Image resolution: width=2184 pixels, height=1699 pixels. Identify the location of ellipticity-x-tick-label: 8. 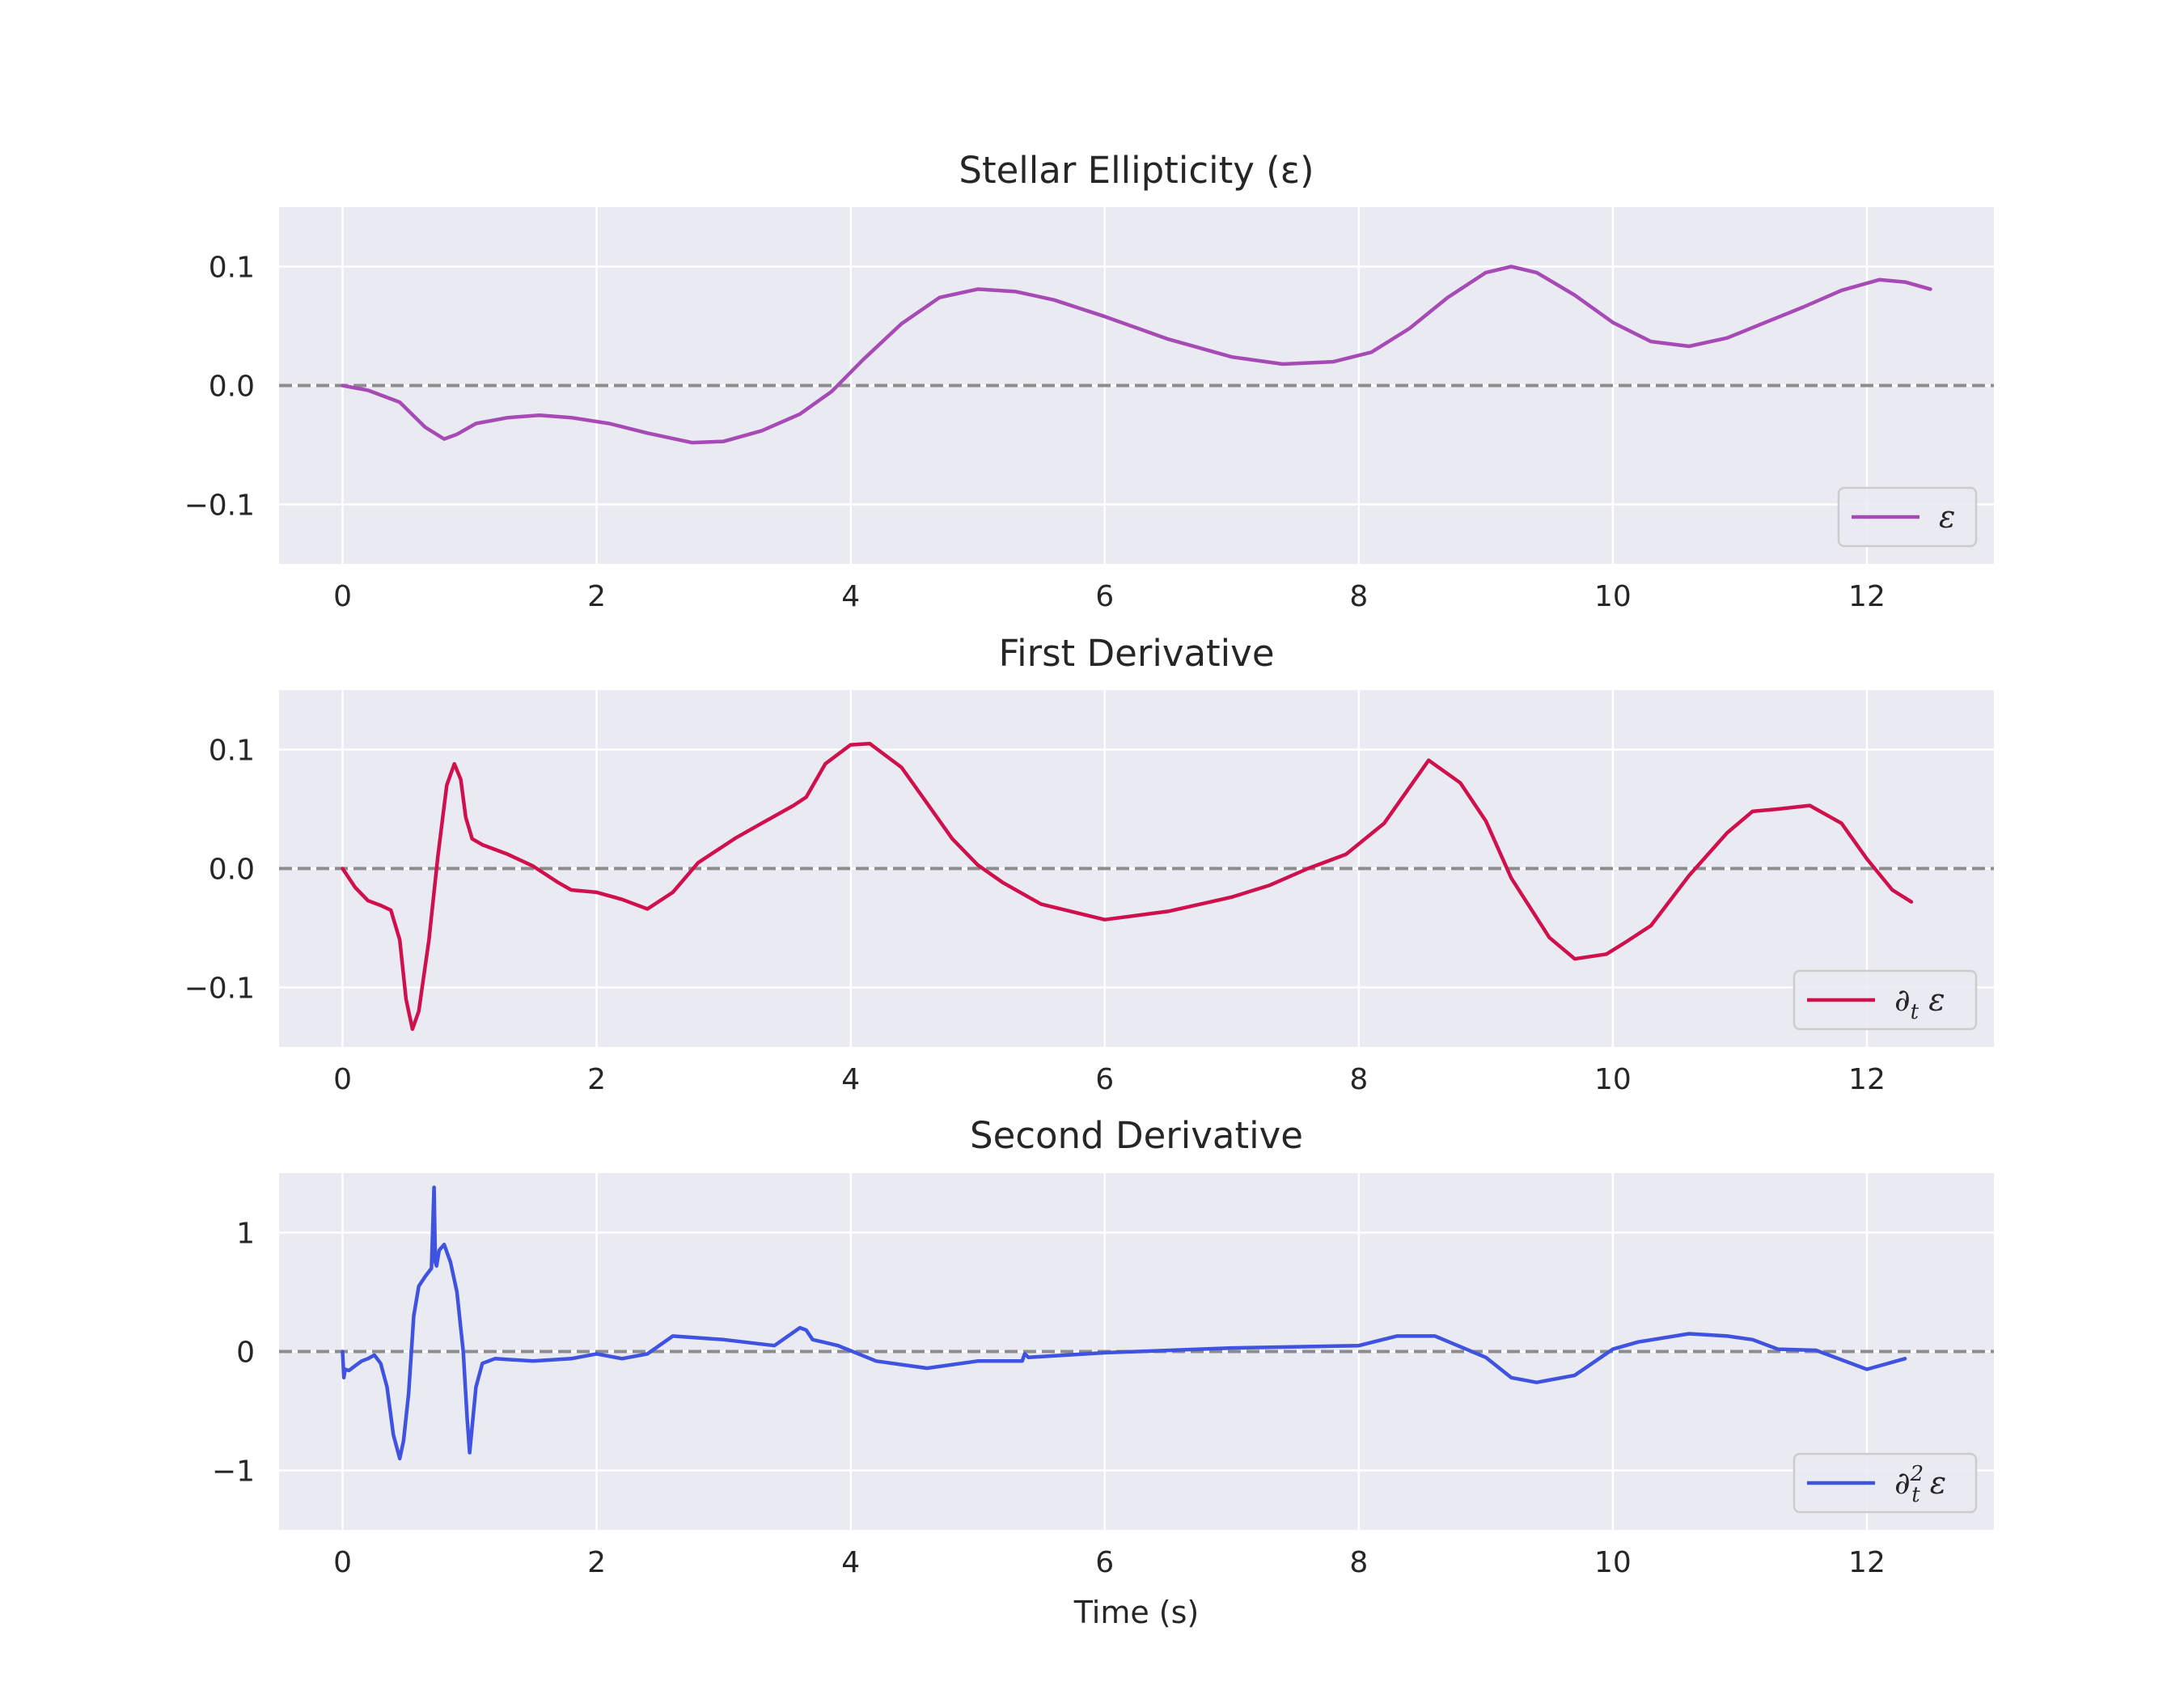
(1358, 596).